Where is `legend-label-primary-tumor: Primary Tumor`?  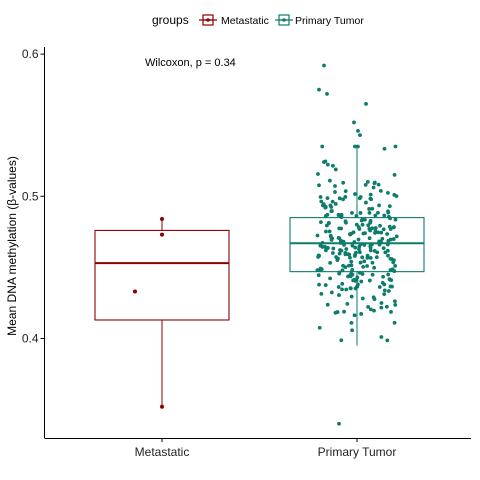
legend-label-primary-tumor: Primary Tumor is located at coordinates (329, 21).